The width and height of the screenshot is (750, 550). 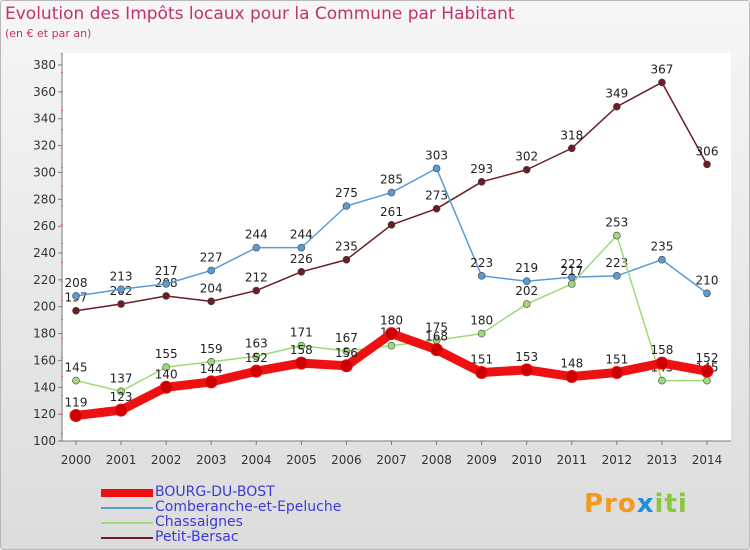 I want to click on legend-swatch-petit-bersac, so click(x=127, y=538).